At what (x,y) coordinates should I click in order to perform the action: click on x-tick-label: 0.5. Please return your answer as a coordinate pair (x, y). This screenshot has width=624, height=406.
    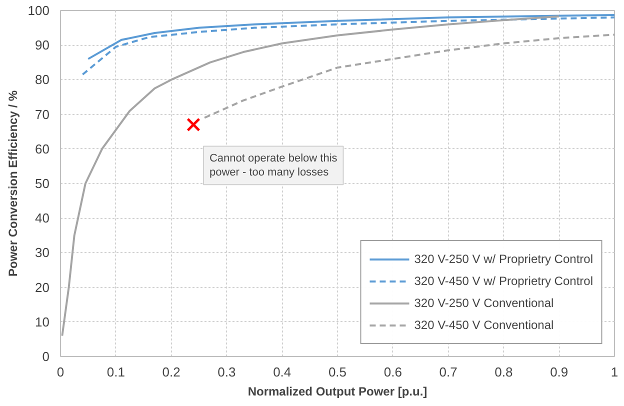
    Looking at the image, I should click on (337, 372).